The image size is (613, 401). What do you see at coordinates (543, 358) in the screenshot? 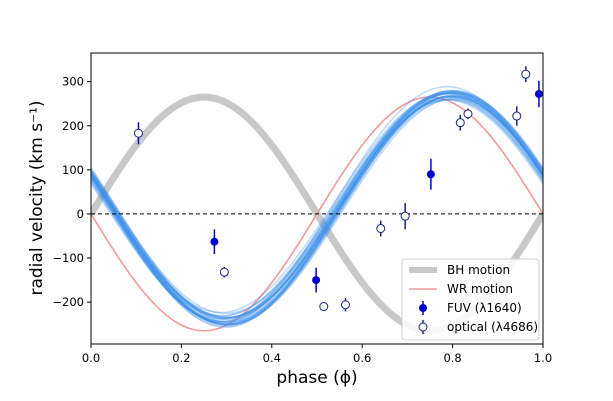
I see `x-tick-label: 1.0` at bounding box center [543, 358].